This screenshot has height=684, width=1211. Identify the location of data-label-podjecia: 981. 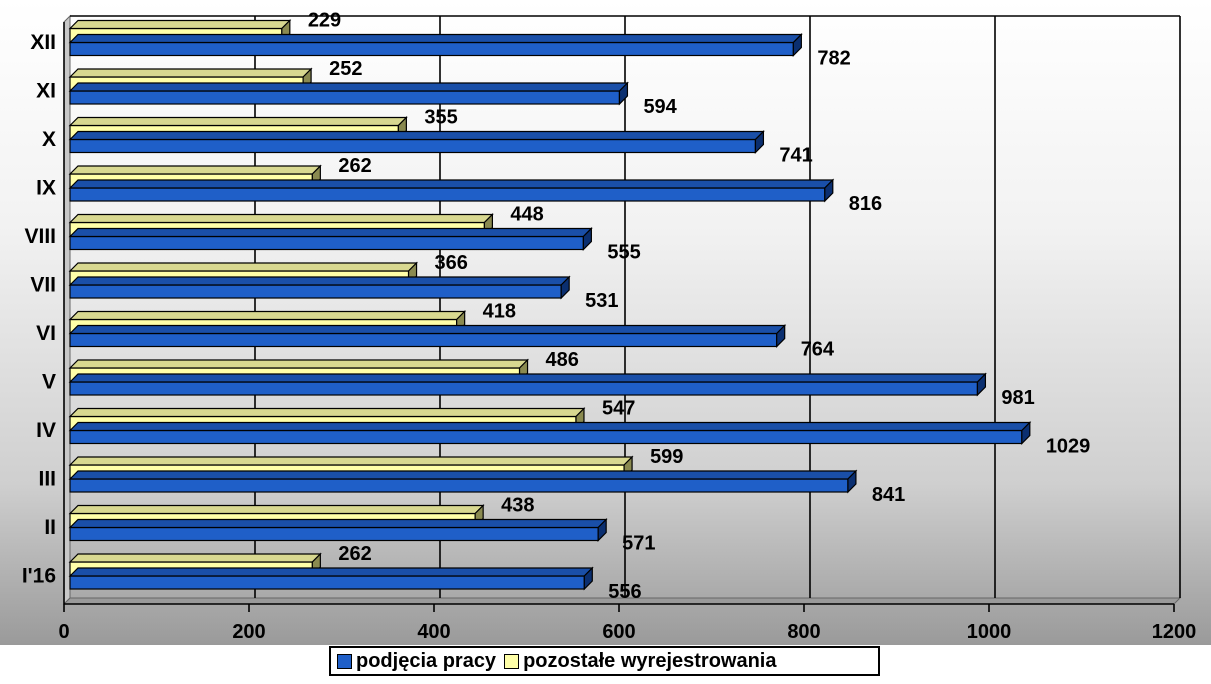
(1017, 398).